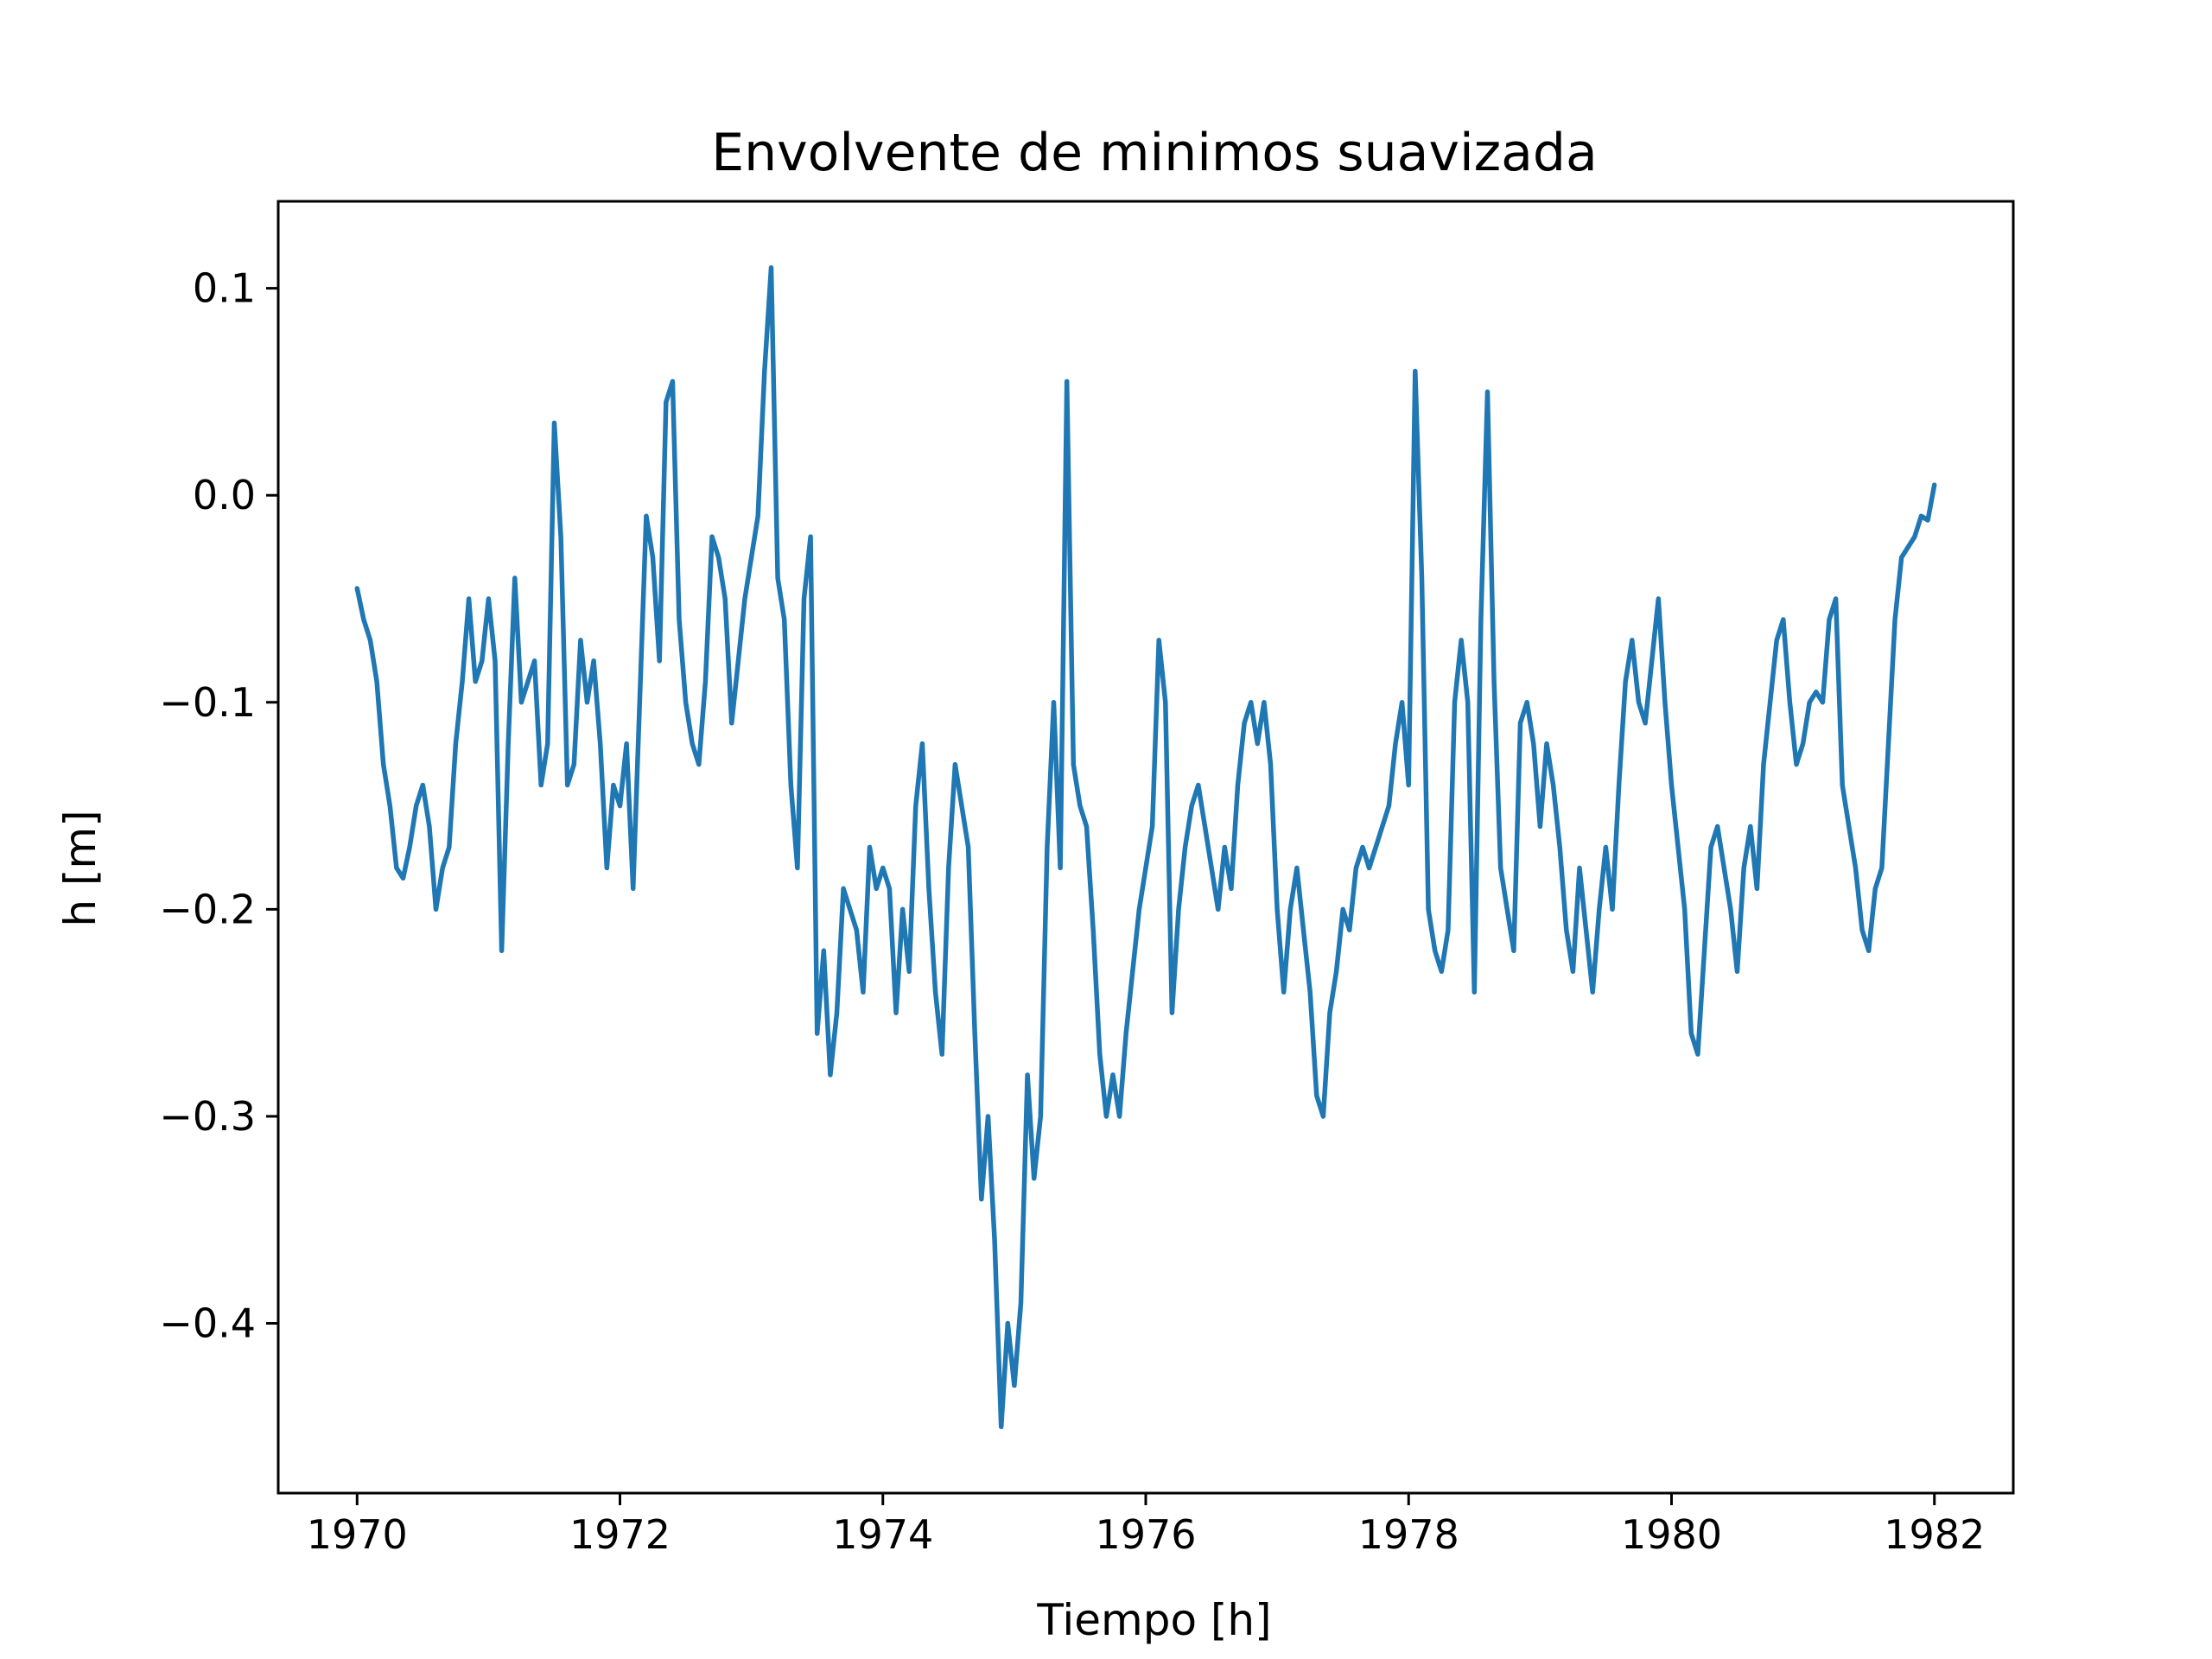  Describe the element at coordinates (1408, 1534) in the screenshot. I see `x-tick-label: 1978` at that location.